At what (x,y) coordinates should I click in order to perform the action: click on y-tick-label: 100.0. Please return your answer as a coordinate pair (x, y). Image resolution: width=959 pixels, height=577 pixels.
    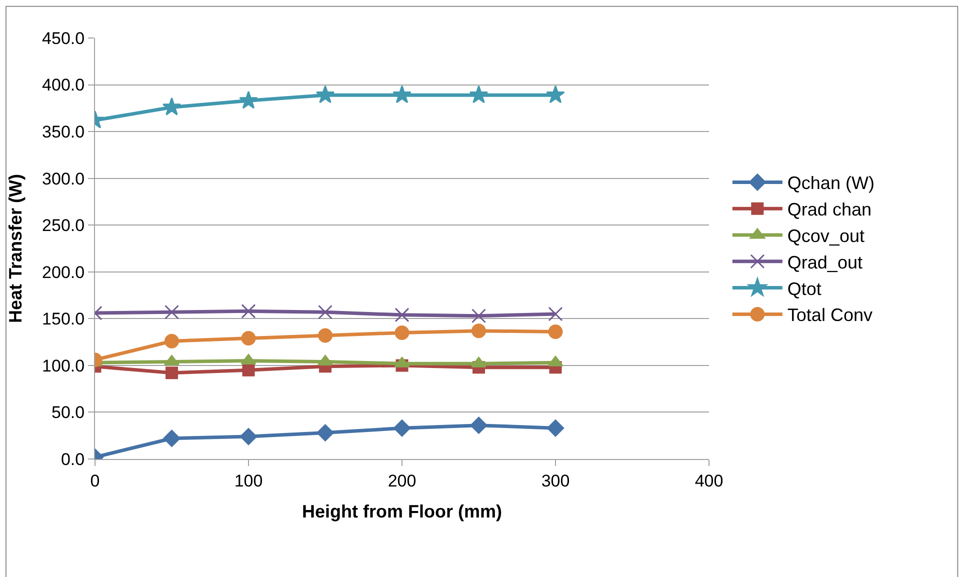
    Looking at the image, I should click on (63, 366).